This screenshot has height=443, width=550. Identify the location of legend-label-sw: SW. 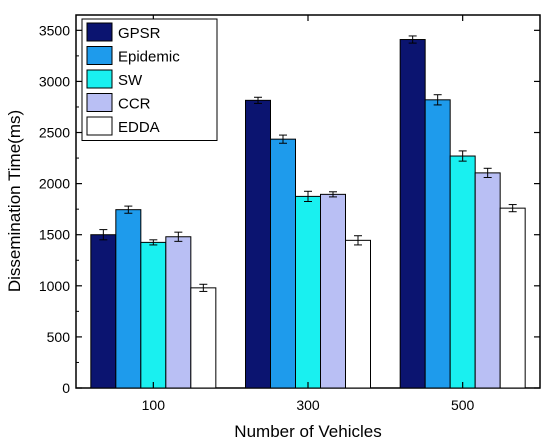
(130, 80).